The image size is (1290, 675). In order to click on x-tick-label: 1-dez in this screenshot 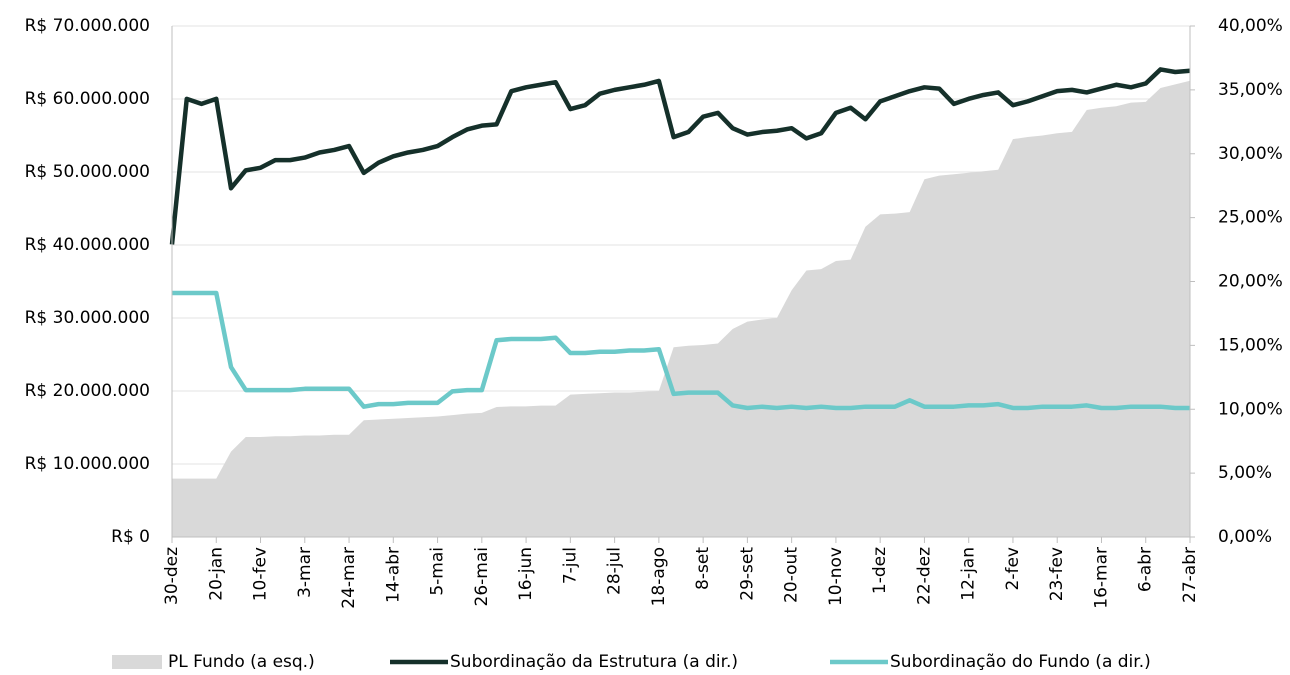, I will do `click(880, 570)`.